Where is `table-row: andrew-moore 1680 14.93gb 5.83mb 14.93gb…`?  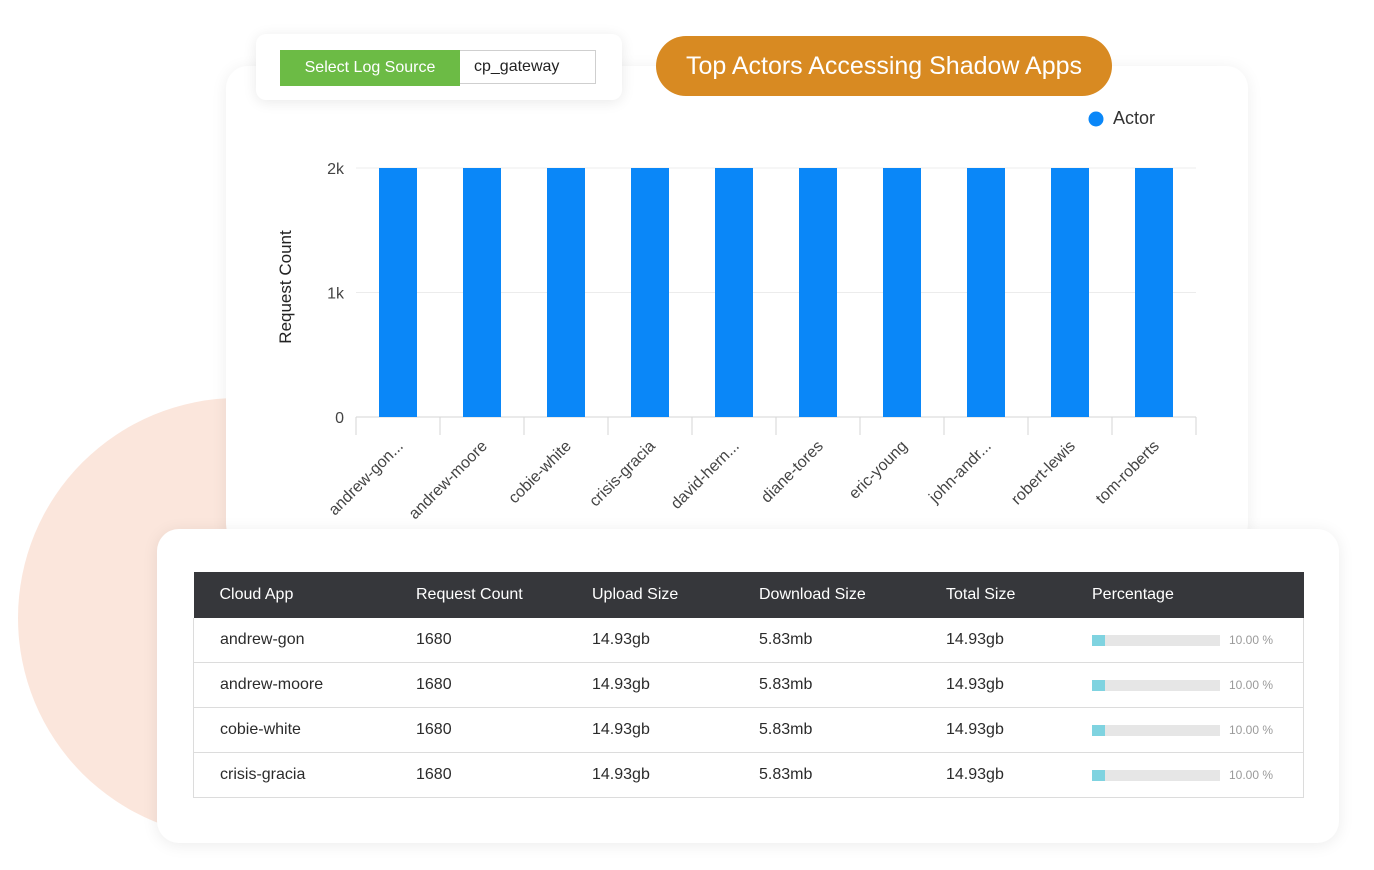
table-row: andrew-moore 1680 14.93gb 5.83mb 14.93gb… is located at coordinates (748, 685).